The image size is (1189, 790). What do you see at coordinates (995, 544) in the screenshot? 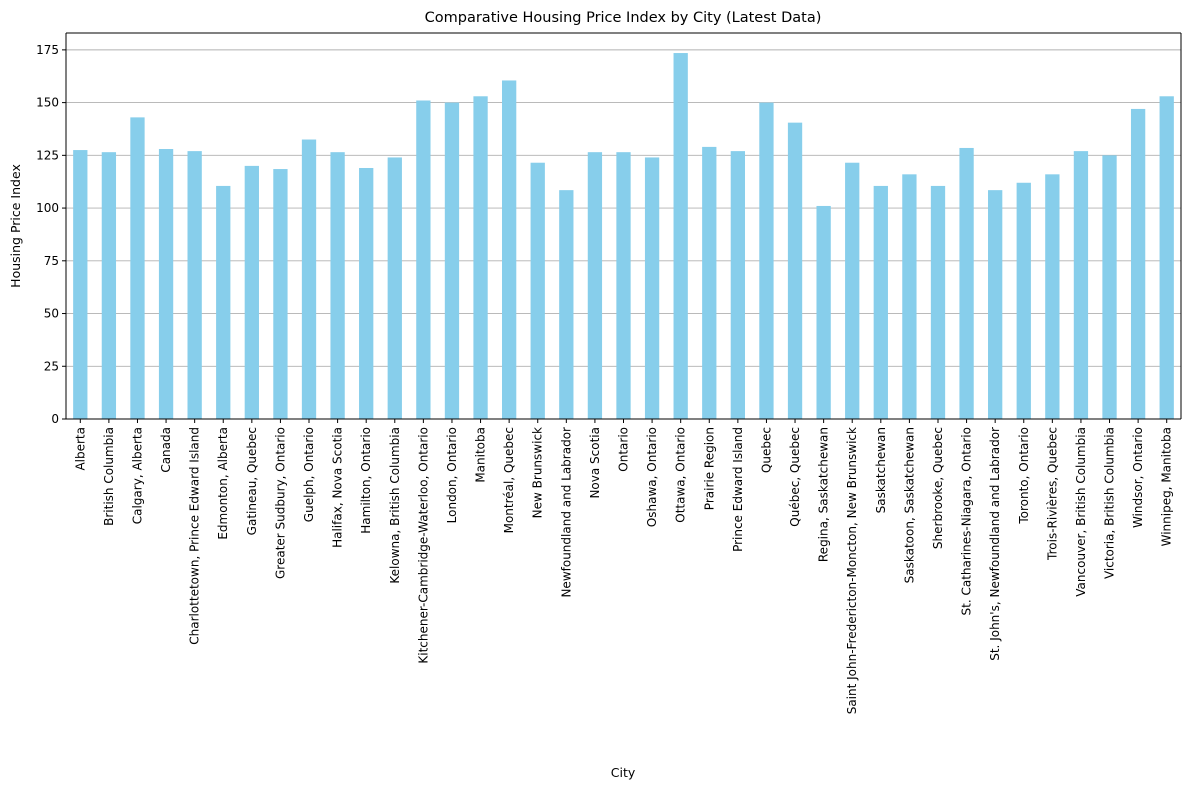
I see `x-tick-label: St. John's, Newfoundland and Labrador` at bounding box center [995, 544].